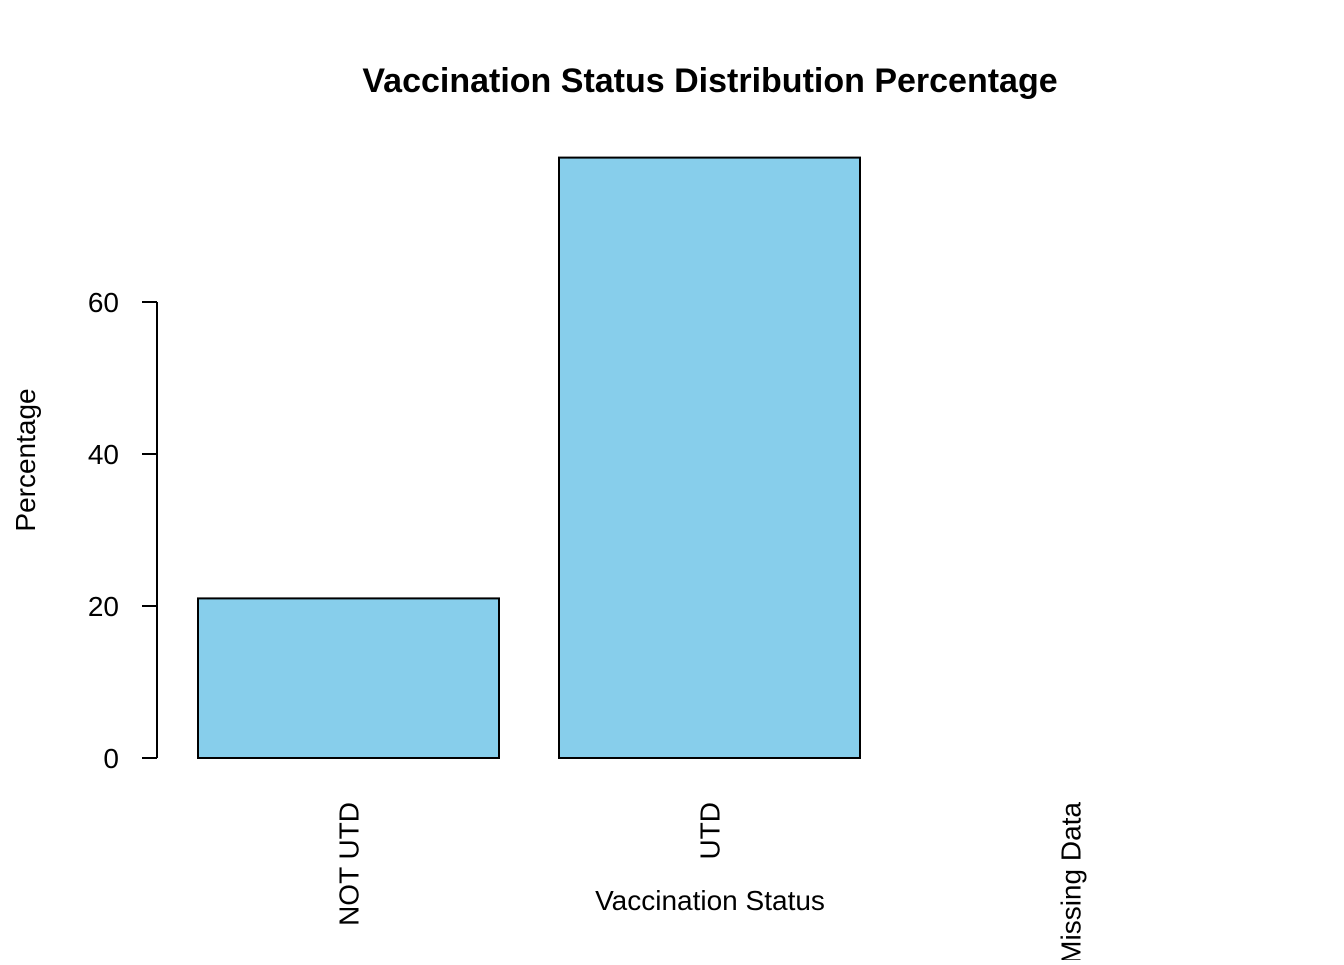  I want to click on x-category-label: NOT UTD, so click(349, 864).